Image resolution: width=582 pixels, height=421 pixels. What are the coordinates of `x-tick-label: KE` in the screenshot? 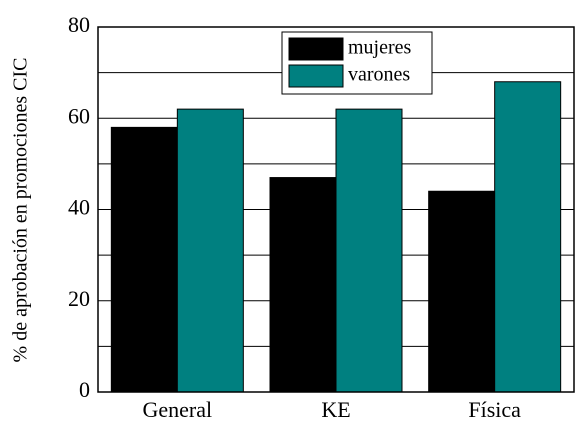 It's located at (335, 409).